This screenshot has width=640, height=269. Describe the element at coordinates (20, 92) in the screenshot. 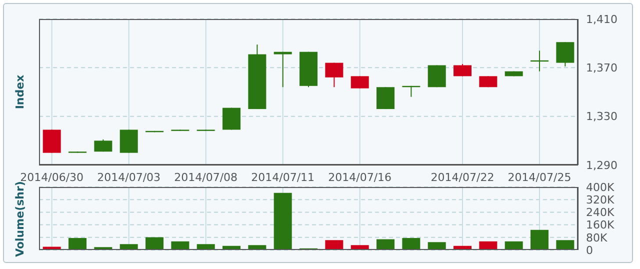

I see `y-axis-title: Index` at that location.